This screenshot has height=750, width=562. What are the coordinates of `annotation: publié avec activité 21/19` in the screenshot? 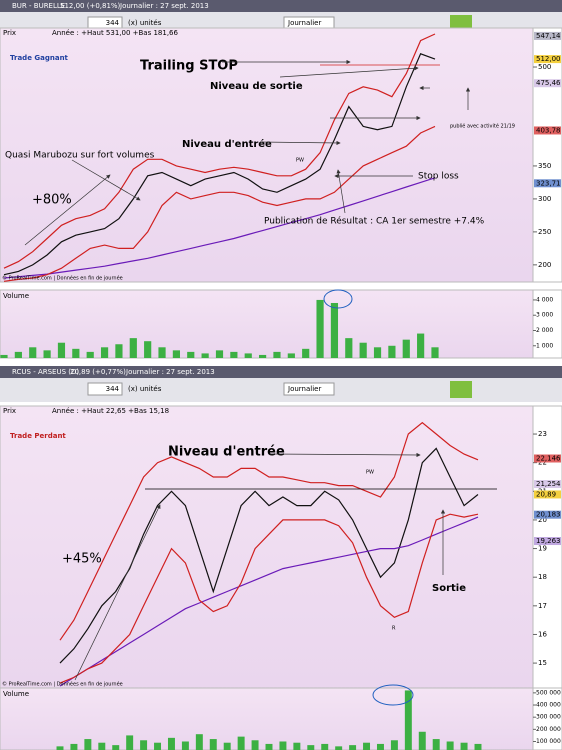 It's located at (482, 126).